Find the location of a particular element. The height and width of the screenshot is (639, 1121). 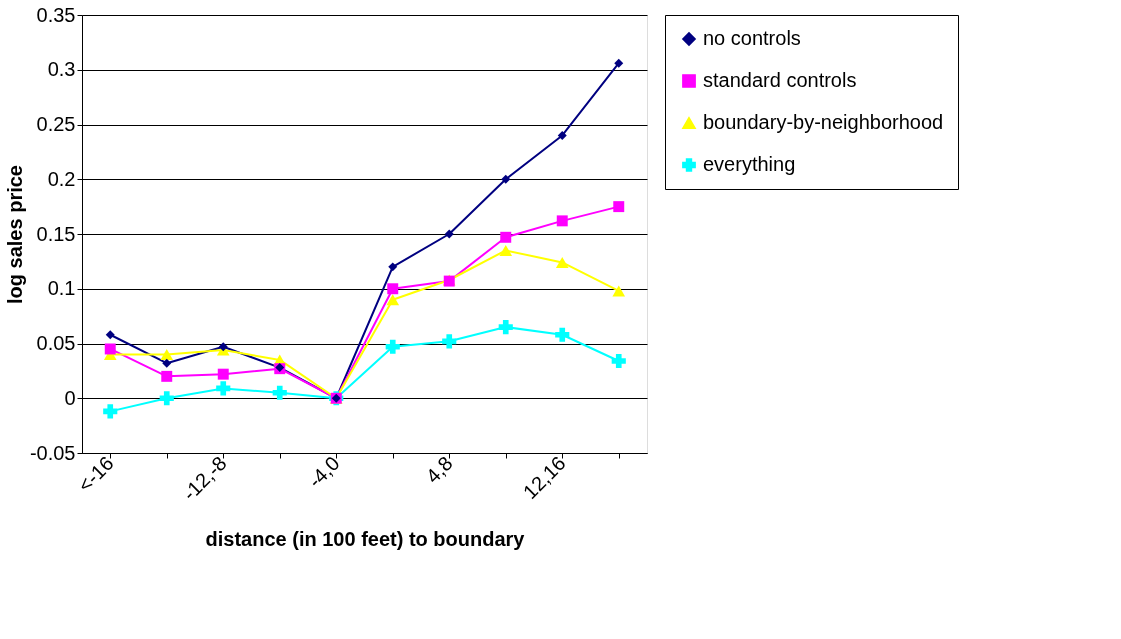

y-tick-label: 0.05 is located at coordinates (56, 343).